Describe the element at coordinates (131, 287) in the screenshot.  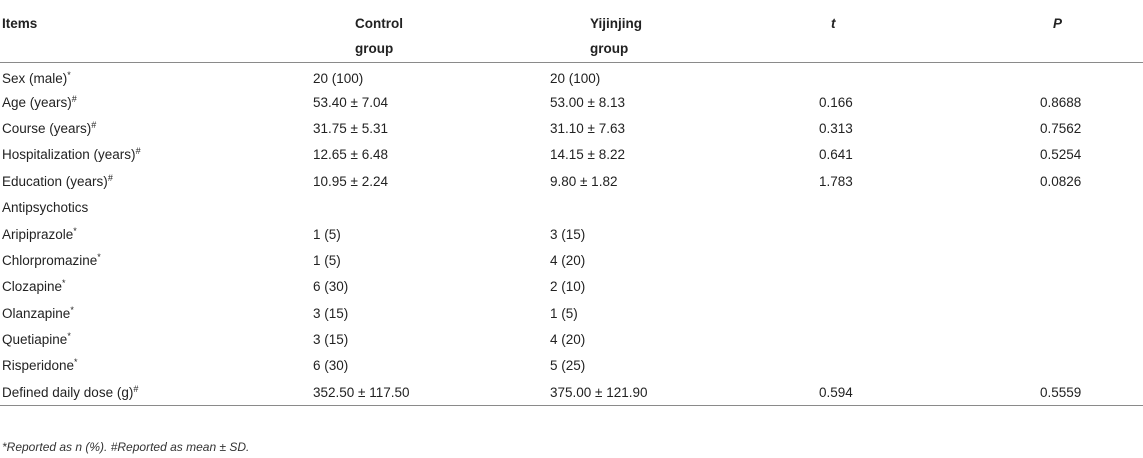
I see `row-label: Clozapine*` at that location.